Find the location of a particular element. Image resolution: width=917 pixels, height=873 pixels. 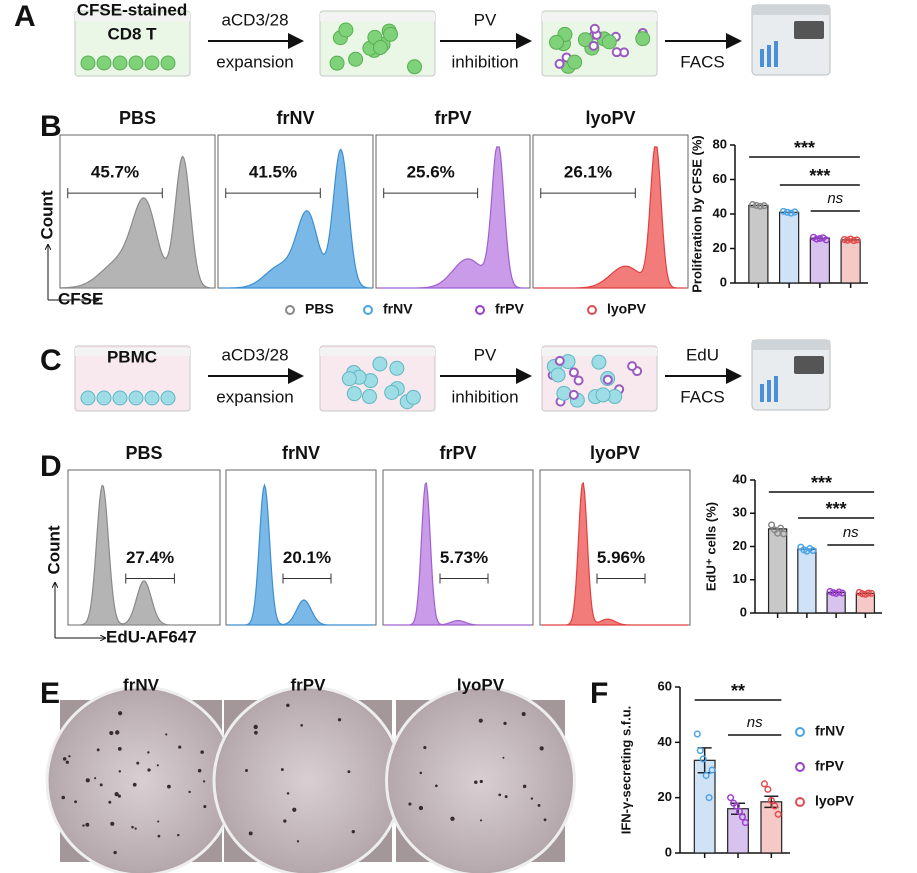

well-dish is located at coordinates (141, 779).